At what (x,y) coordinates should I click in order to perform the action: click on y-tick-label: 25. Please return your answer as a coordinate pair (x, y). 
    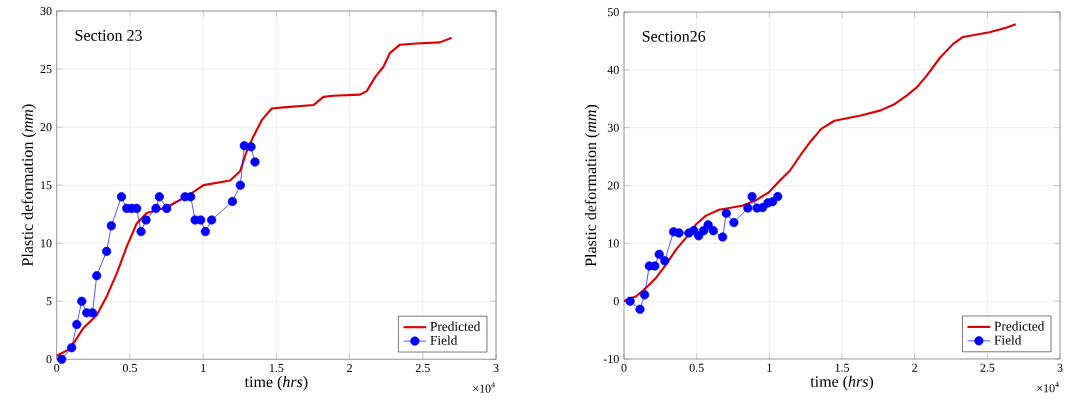
    Looking at the image, I should click on (46, 69).